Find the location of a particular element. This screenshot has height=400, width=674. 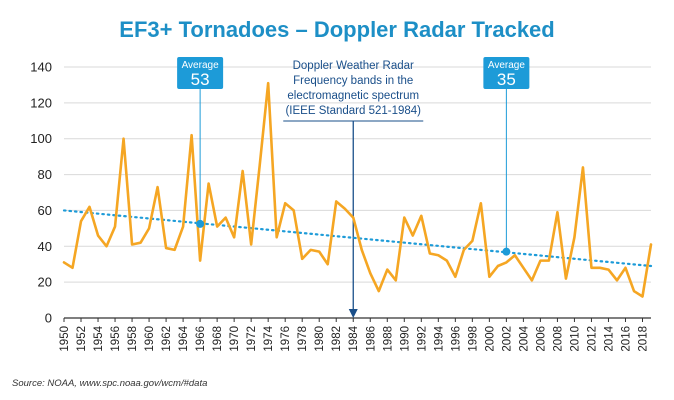

x-tick-label: 1978 is located at coordinates (303, 339).